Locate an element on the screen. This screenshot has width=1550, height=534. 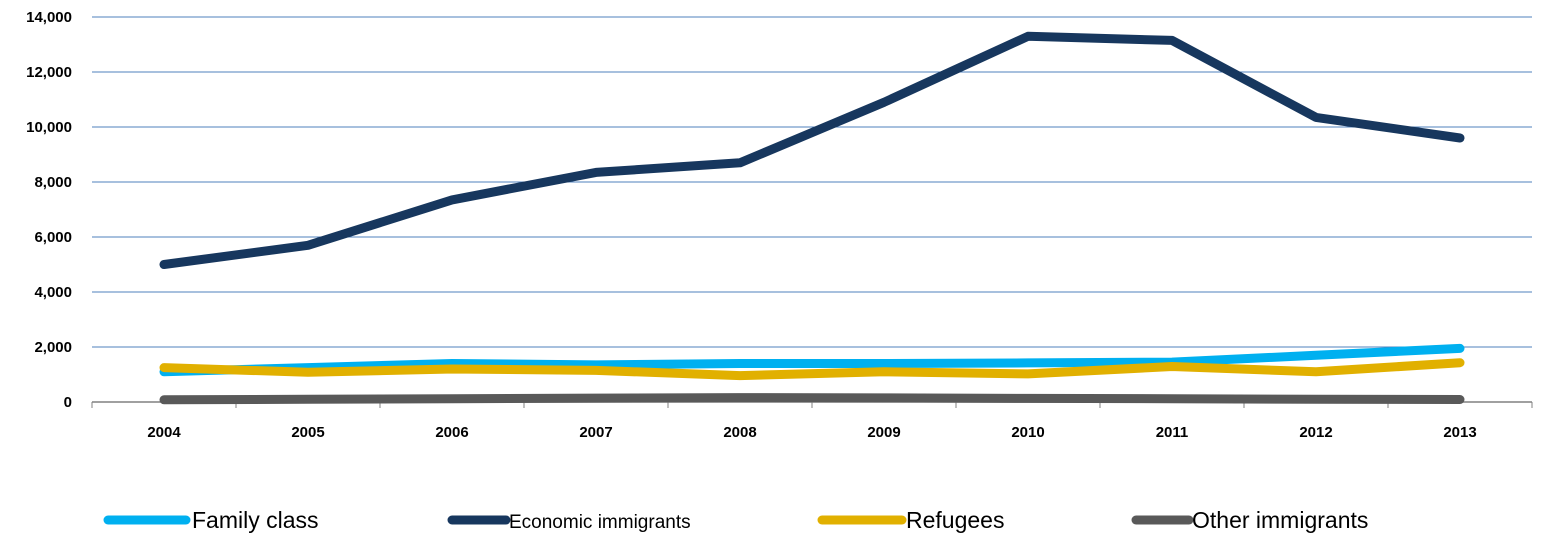
x-tick-label: 2009 is located at coordinates (883, 432).